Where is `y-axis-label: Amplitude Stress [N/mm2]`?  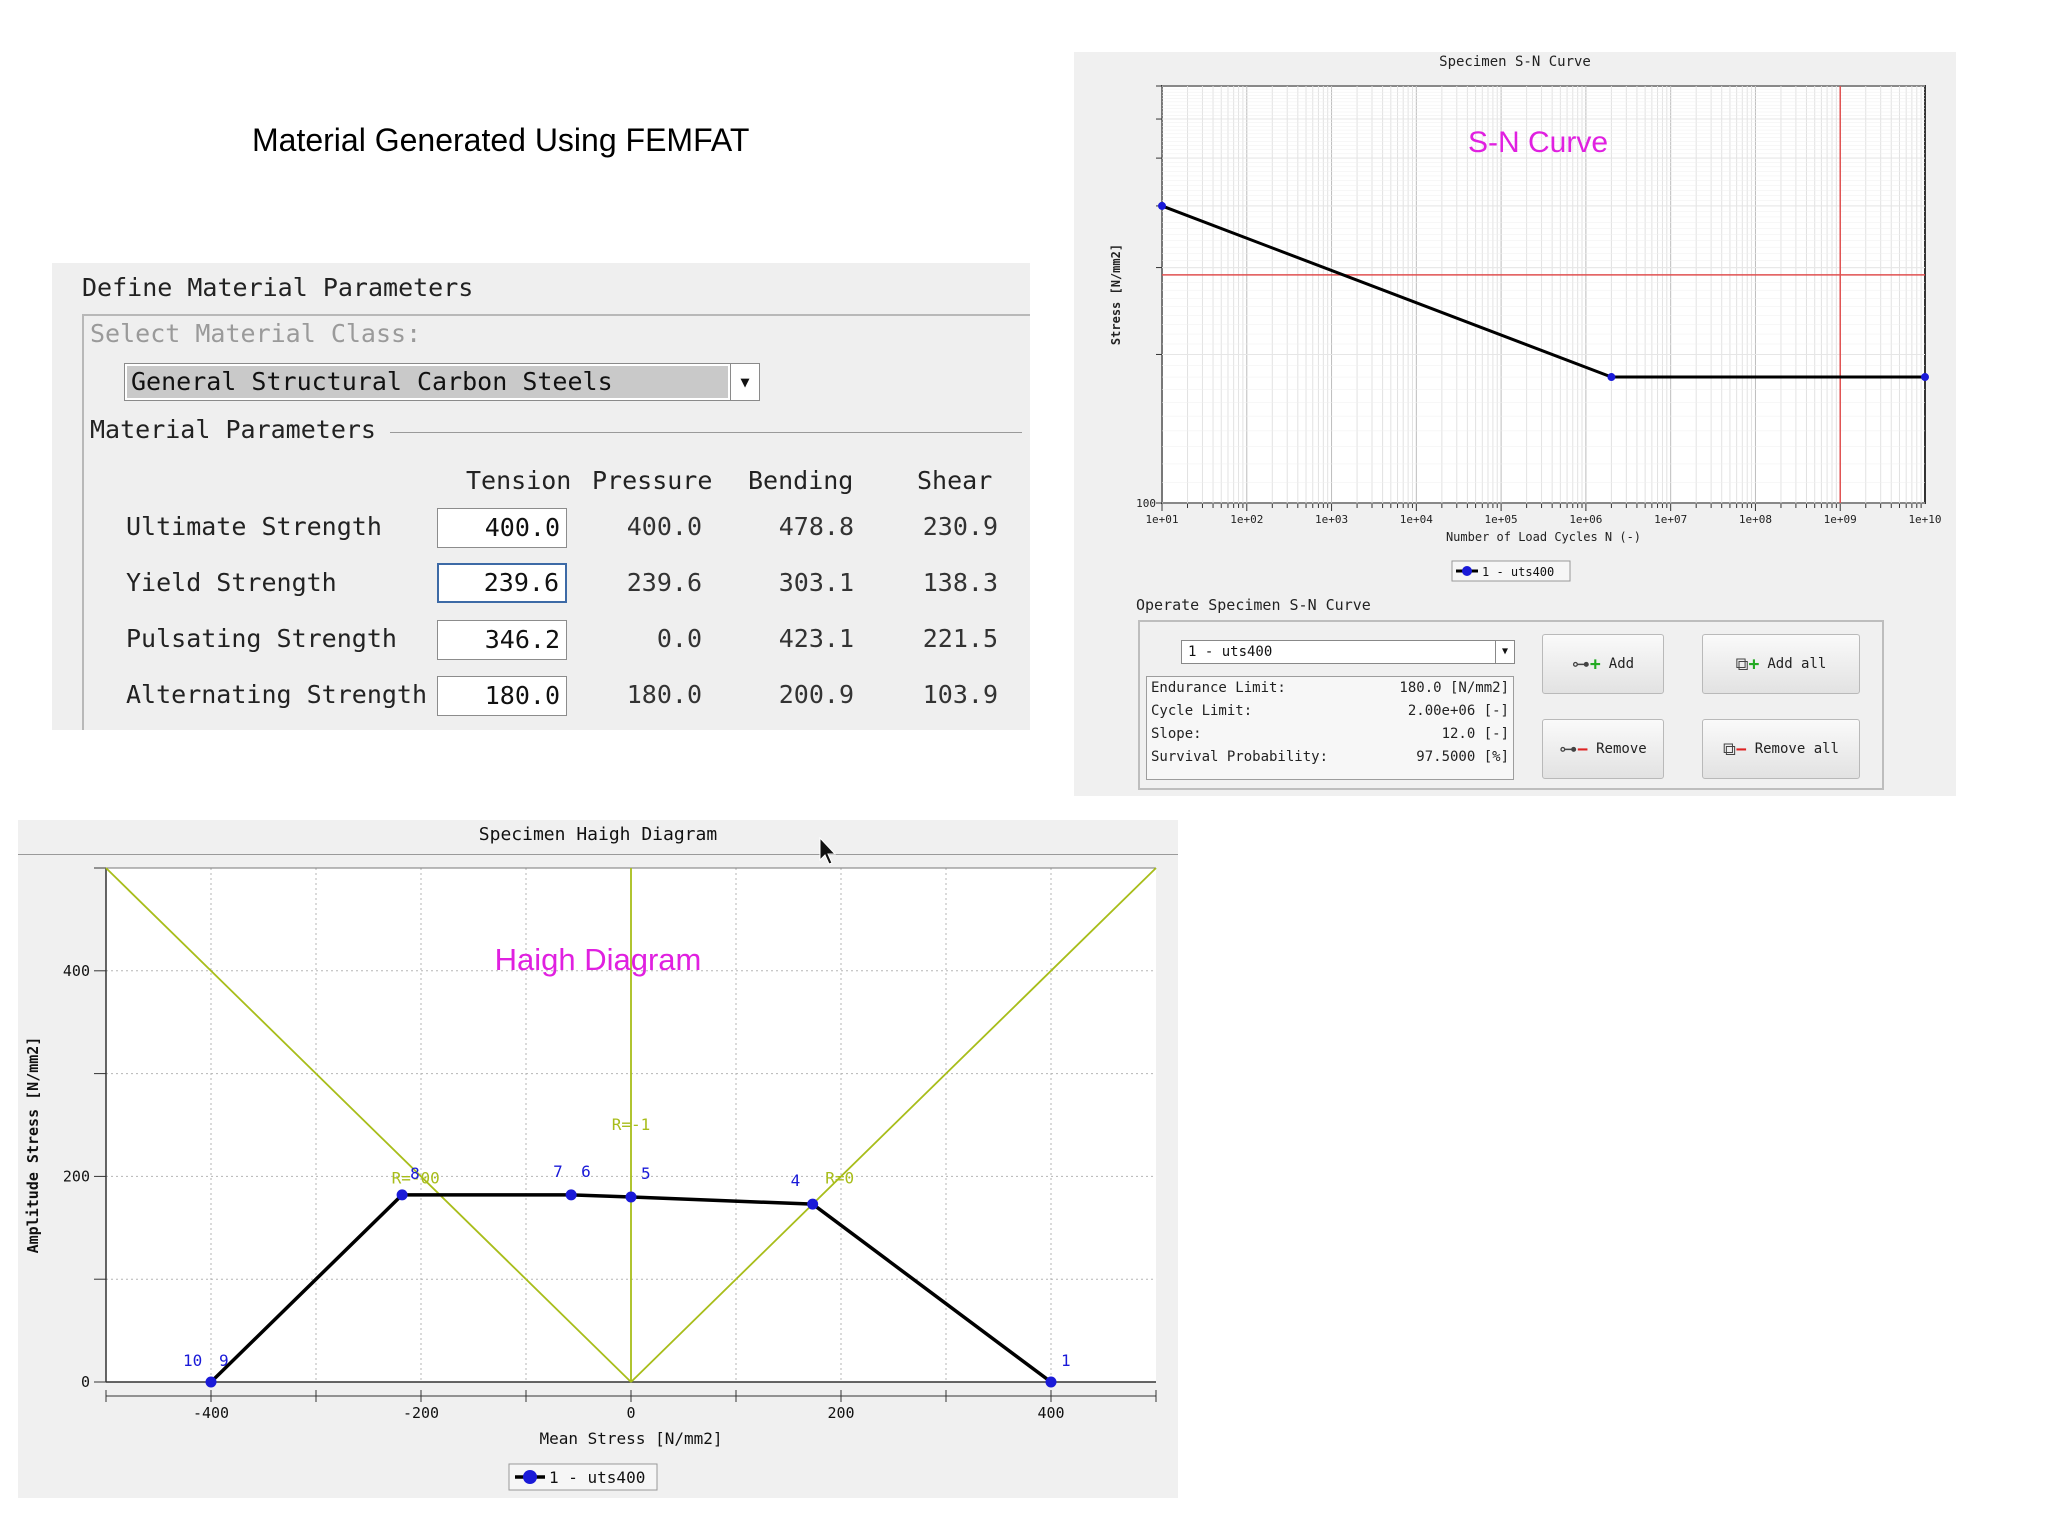 y-axis-label: Amplitude Stress [N/mm2] is located at coordinates (33, 1145).